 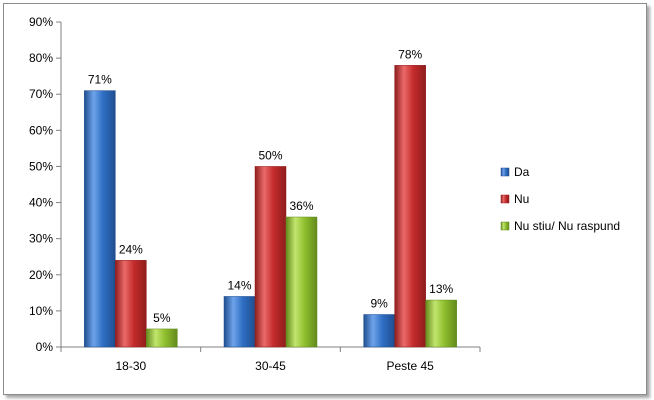 I want to click on chart-legend: Da Nu Nu stiu/ Nu raspund, so click(x=560, y=199).